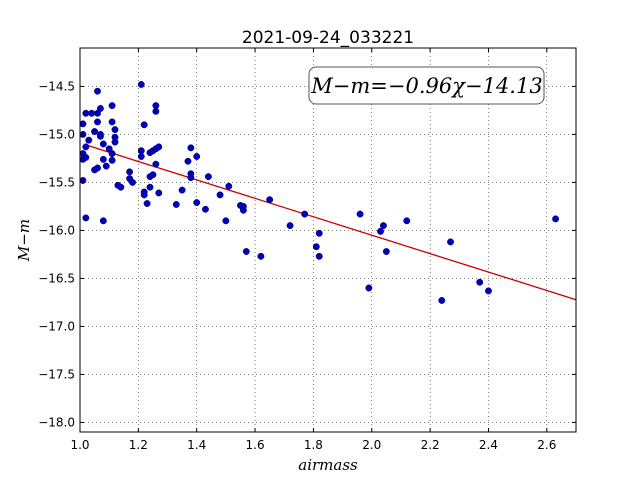 This screenshot has width=640, height=480. I want to click on y-tick-label: −16.0, so click(56, 230).